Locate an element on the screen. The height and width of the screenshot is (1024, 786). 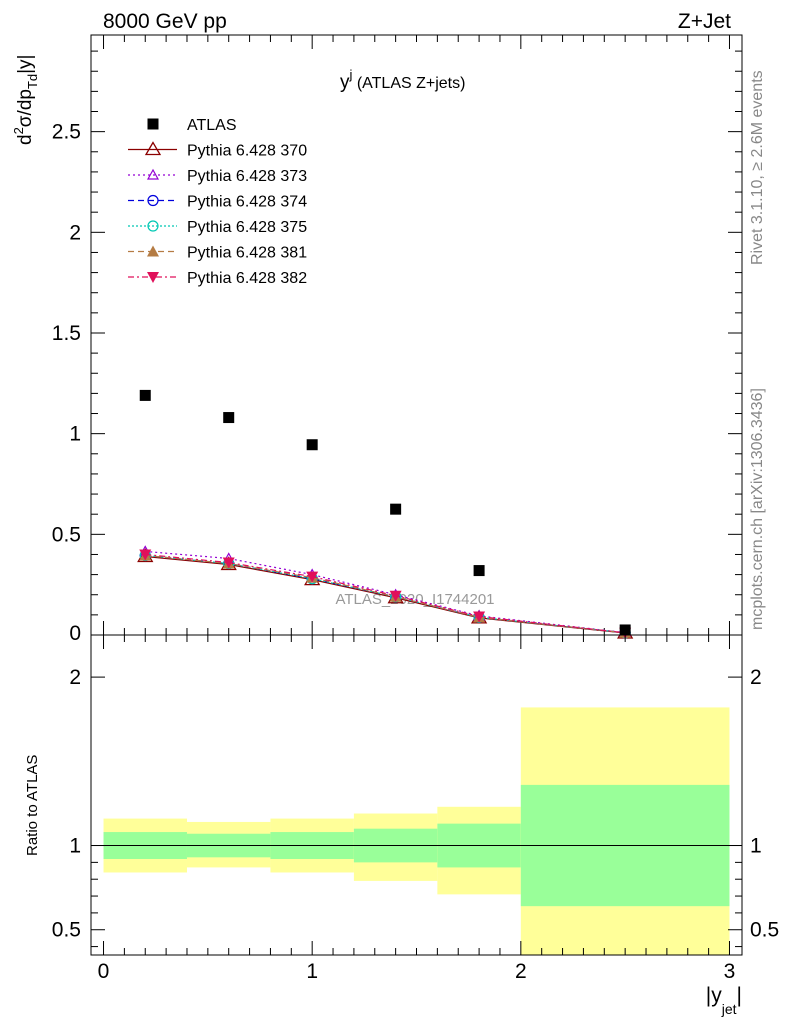
plot-title-sup: j is located at coordinates (351, 74).